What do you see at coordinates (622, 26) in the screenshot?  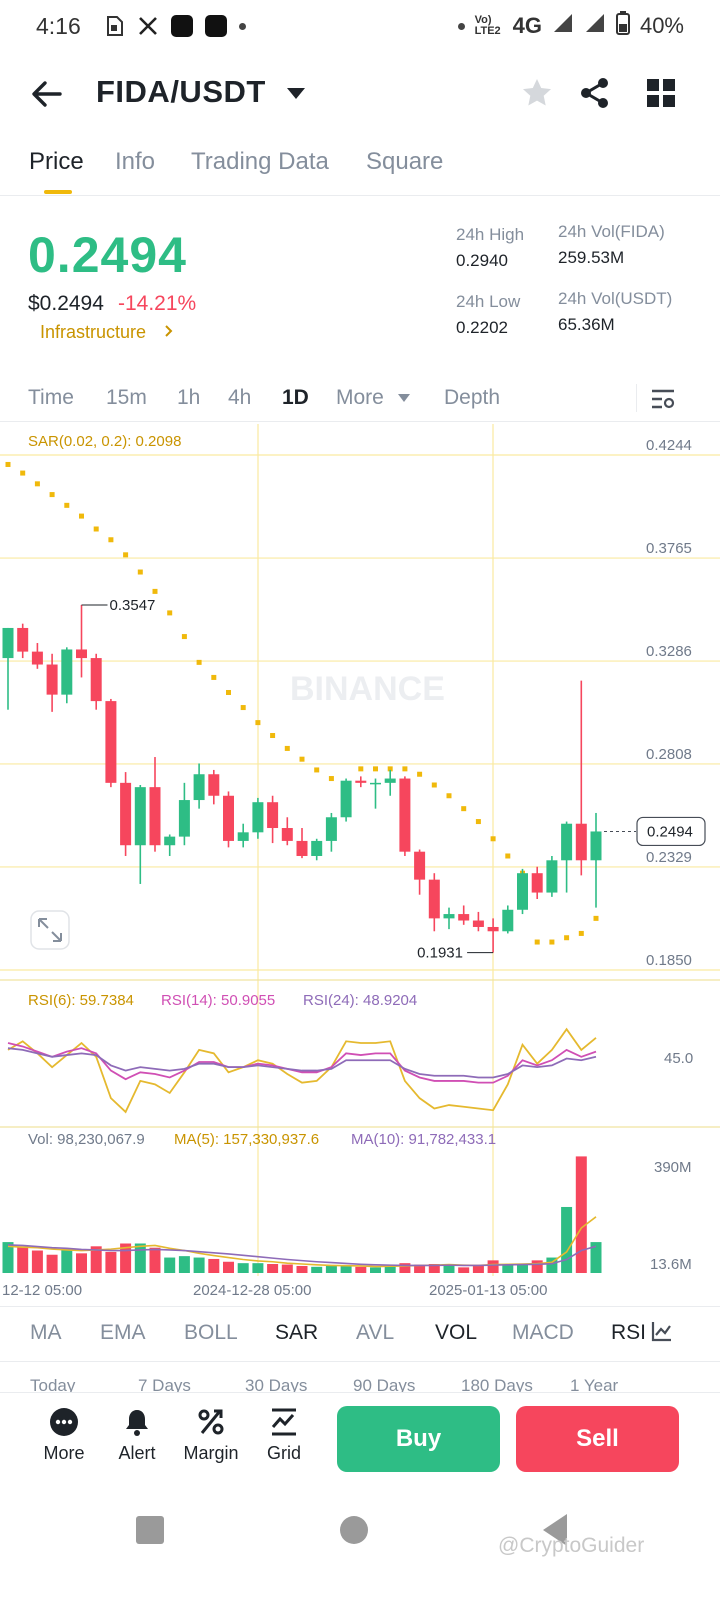 I see `battery-icon` at bounding box center [622, 26].